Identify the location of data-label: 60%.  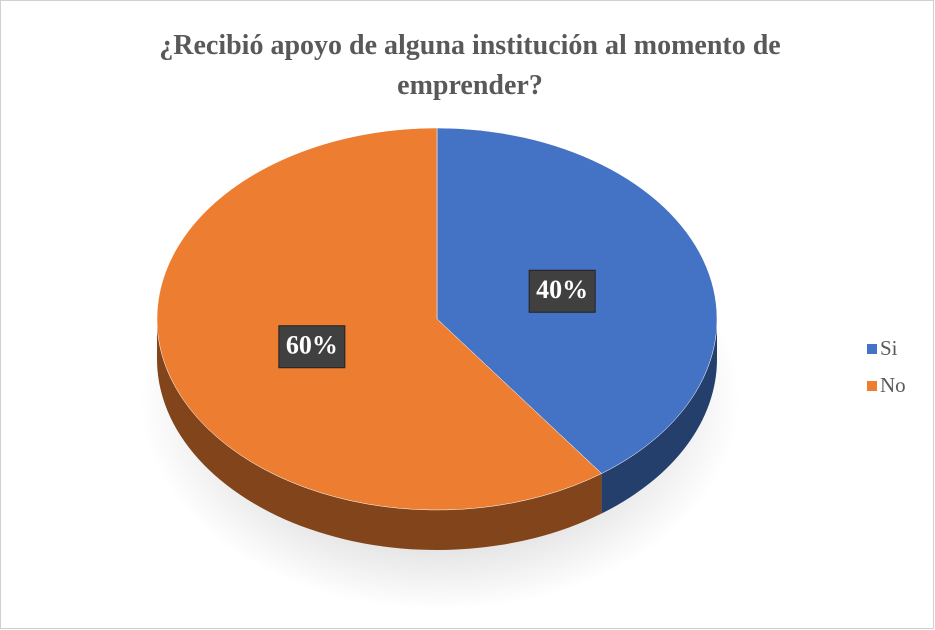
(312, 345).